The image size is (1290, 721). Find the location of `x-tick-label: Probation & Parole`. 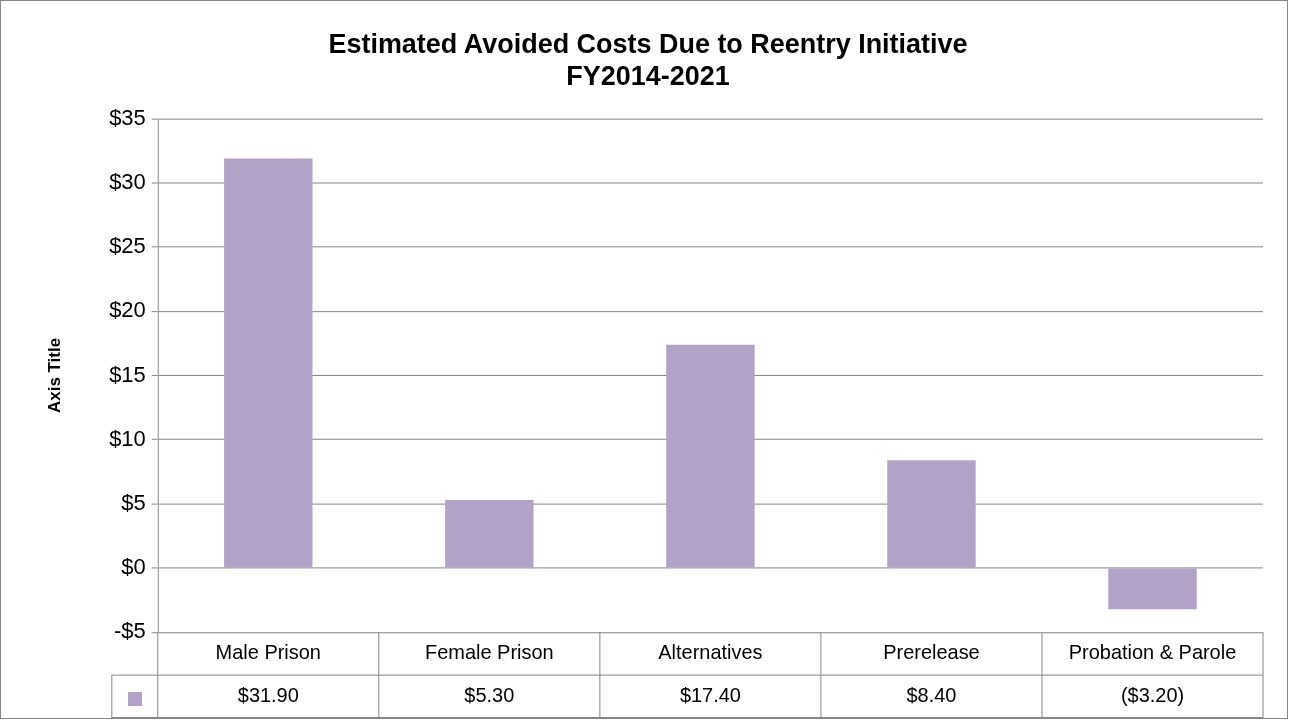

x-tick-label: Probation & Parole is located at coordinates (1152, 652).